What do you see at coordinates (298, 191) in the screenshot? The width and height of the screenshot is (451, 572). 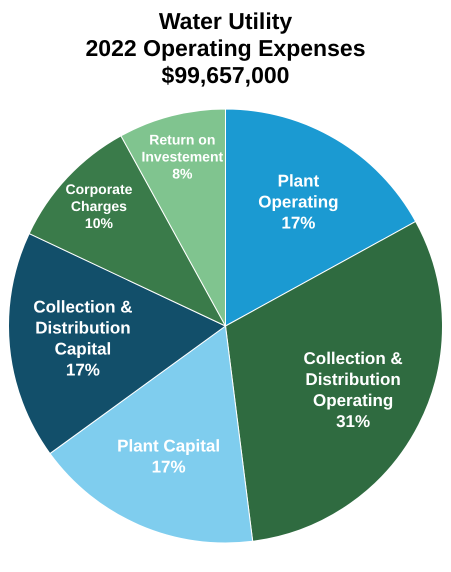 I see `slice-label: Plant Operating` at bounding box center [298, 191].